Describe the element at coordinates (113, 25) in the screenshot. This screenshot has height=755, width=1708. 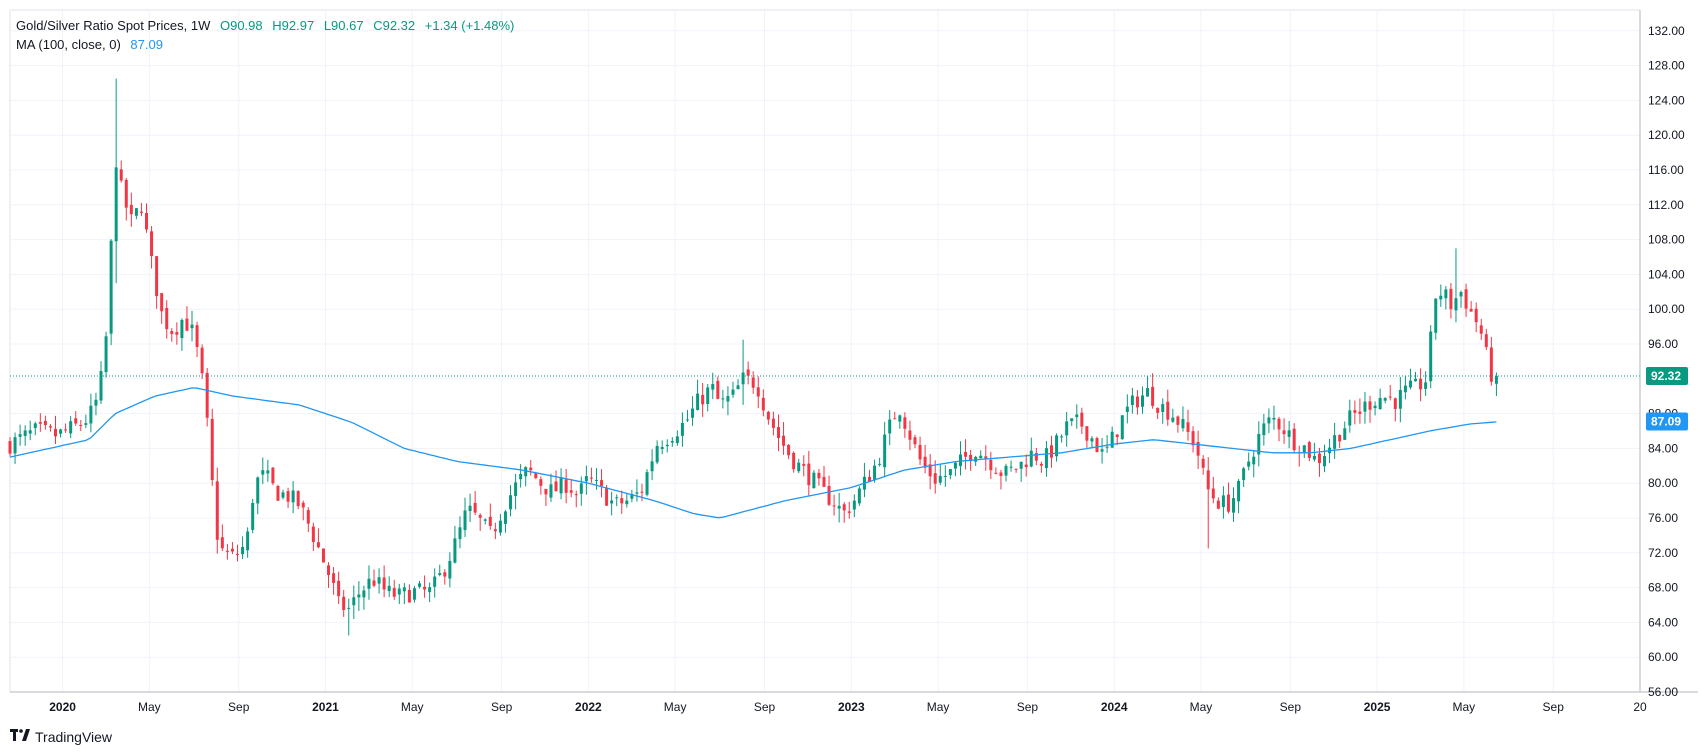
I see `legend-title: Gold/Silver Ratio Spot Prices, 1W` at that location.